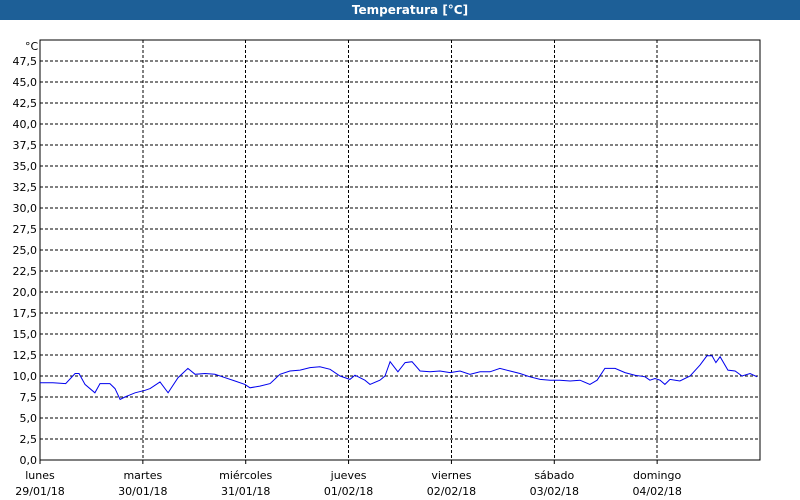 The height and width of the screenshot is (500, 800). What do you see at coordinates (25, 124) in the screenshot?
I see `y-tick-label: 40,0` at bounding box center [25, 124].